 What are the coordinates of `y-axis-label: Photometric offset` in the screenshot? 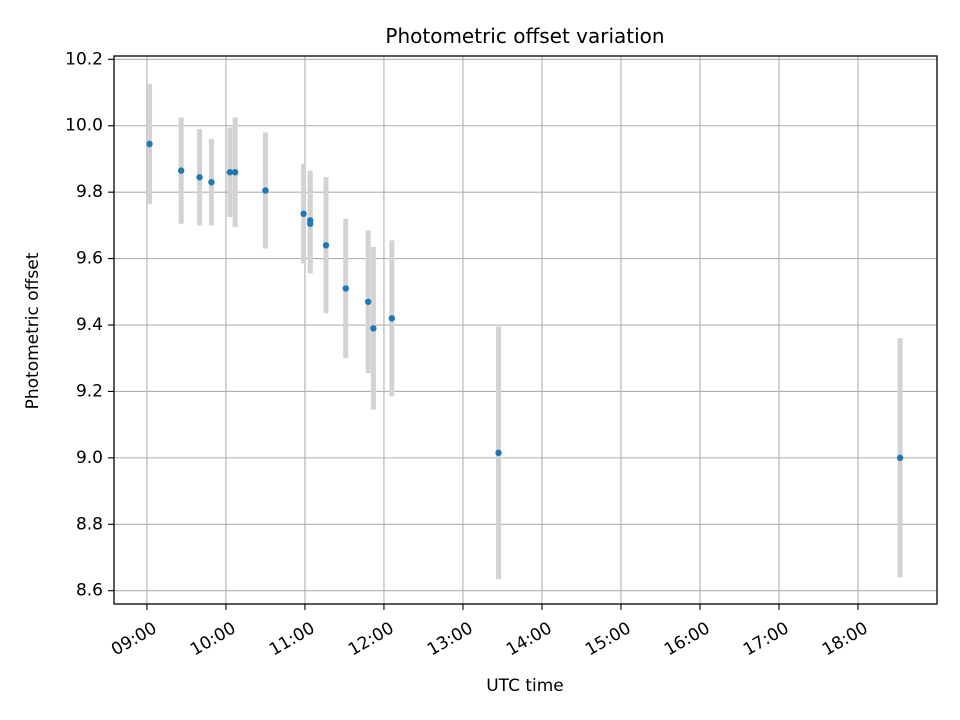 It's located at (33, 330).